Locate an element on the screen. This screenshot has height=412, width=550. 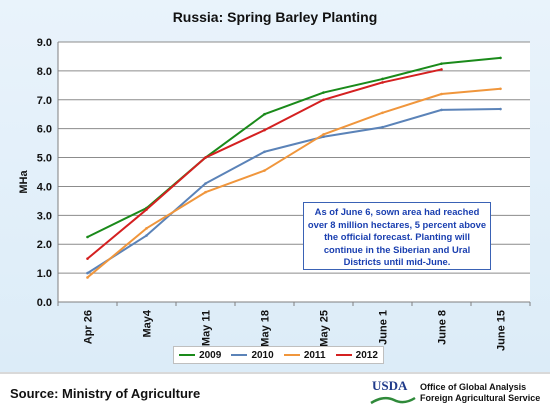
y-tick-label: 9.0 is located at coordinates (44, 43).